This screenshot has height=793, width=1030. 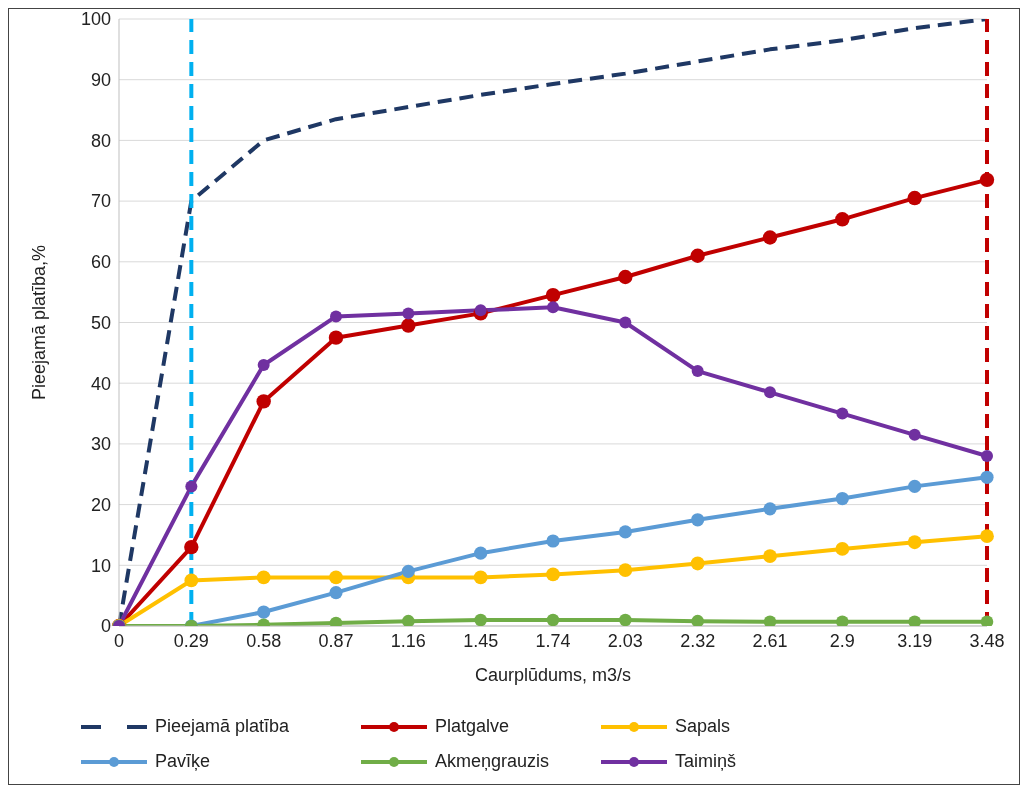 I want to click on y-tick-label: 70, so click(x=100, y=201).